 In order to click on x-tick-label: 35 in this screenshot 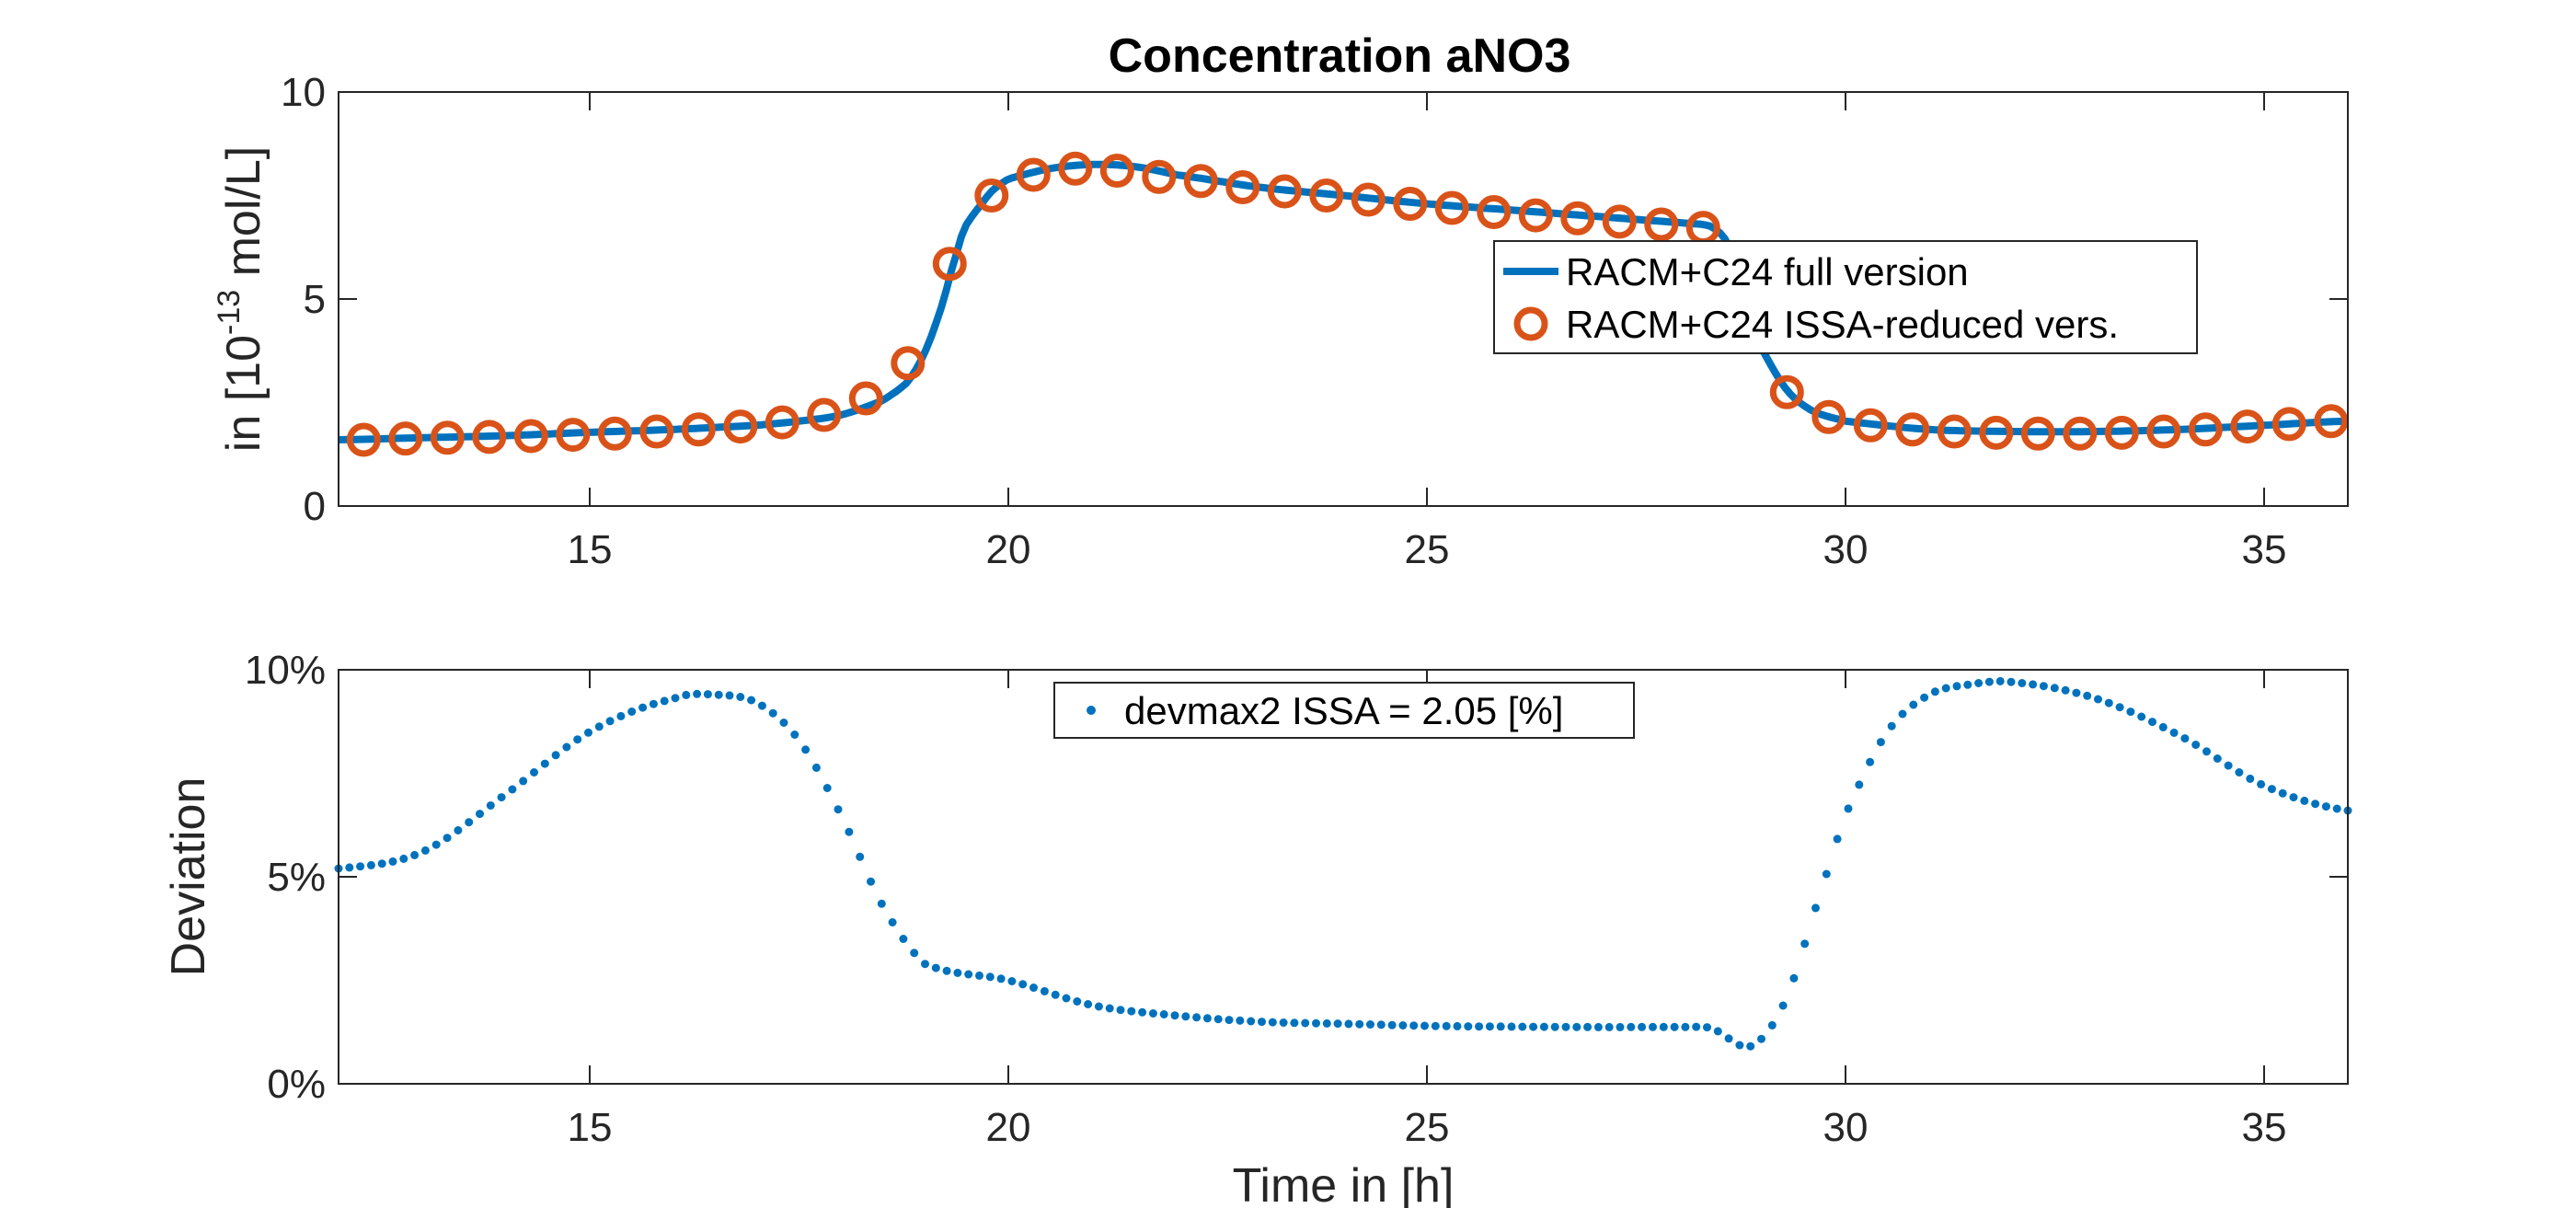, I will do `click(2264, 1127)`.